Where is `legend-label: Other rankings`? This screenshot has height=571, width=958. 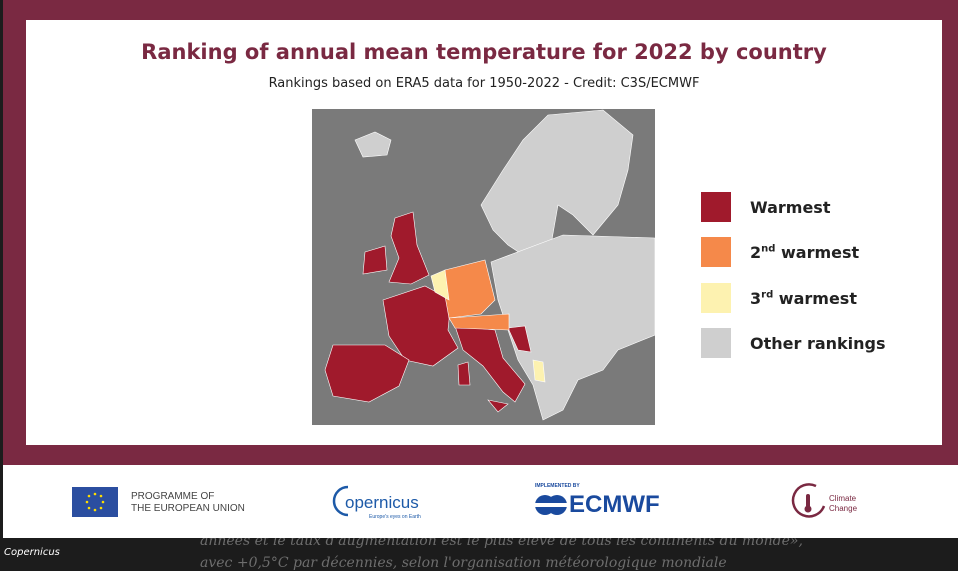 legend-label: Other rankings is located at coordinates (818, 343).